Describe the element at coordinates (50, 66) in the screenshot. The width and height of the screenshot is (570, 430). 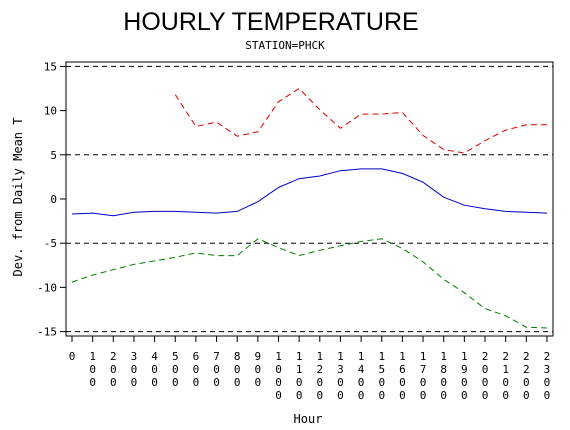
I see `y-tick-label: 15` at that location.